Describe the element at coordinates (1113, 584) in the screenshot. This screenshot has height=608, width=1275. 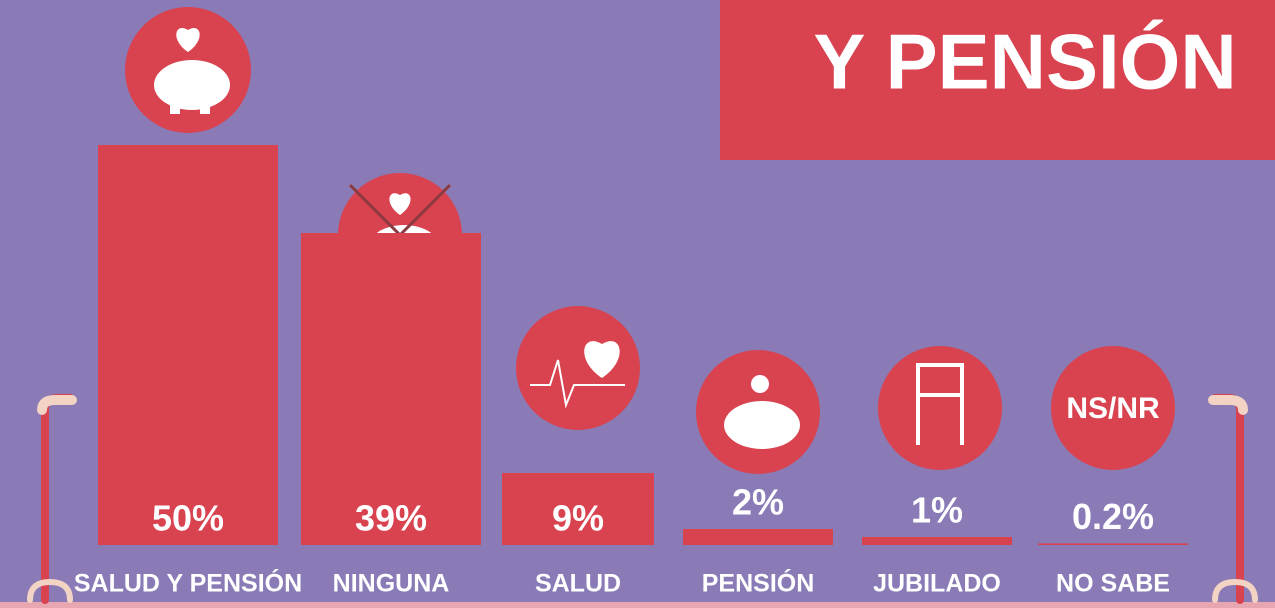
I see `x-tick-label: NO SABE` at that location.